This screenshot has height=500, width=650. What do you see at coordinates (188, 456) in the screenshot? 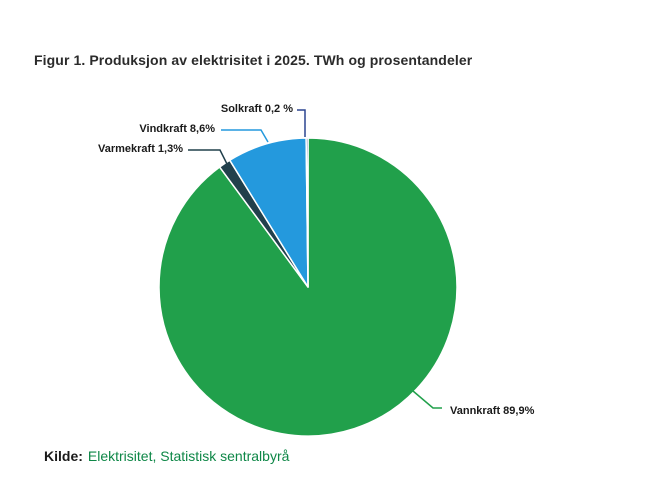
I see `source-link: Elektrisitet, Statistisk sentralbyrå` at bounding box center [188, 456].